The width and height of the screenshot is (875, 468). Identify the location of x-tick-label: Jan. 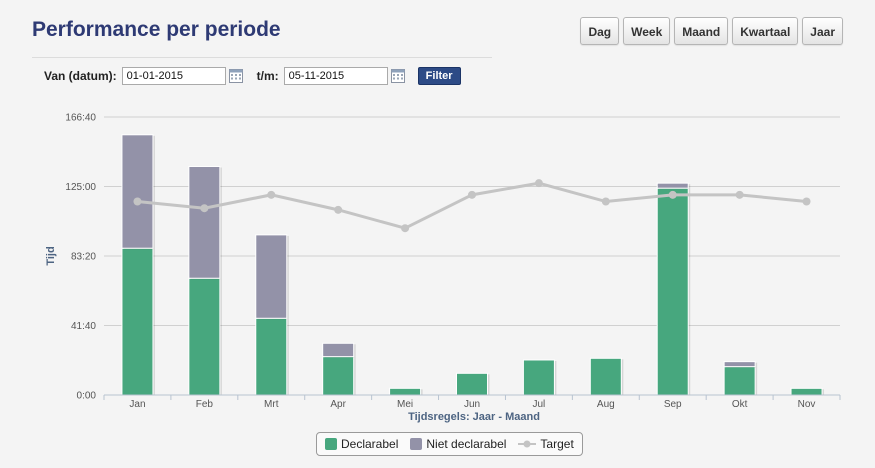
(137, 404).